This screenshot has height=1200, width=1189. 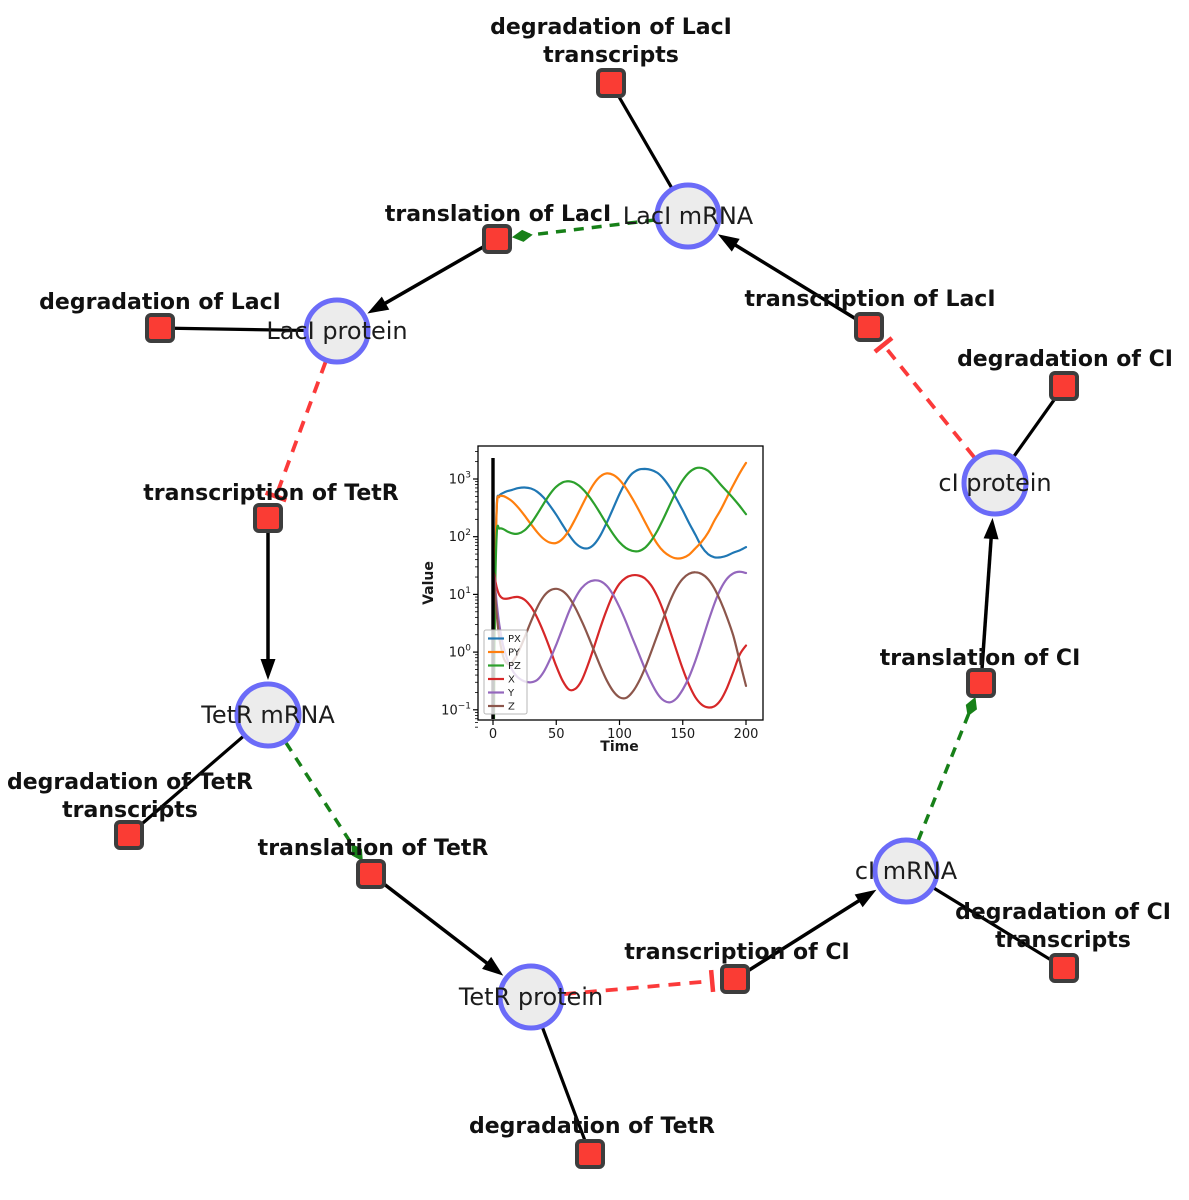 I want to click on edge-inhibition-ci_protein-txn_laci, so click(x=929, y=401).